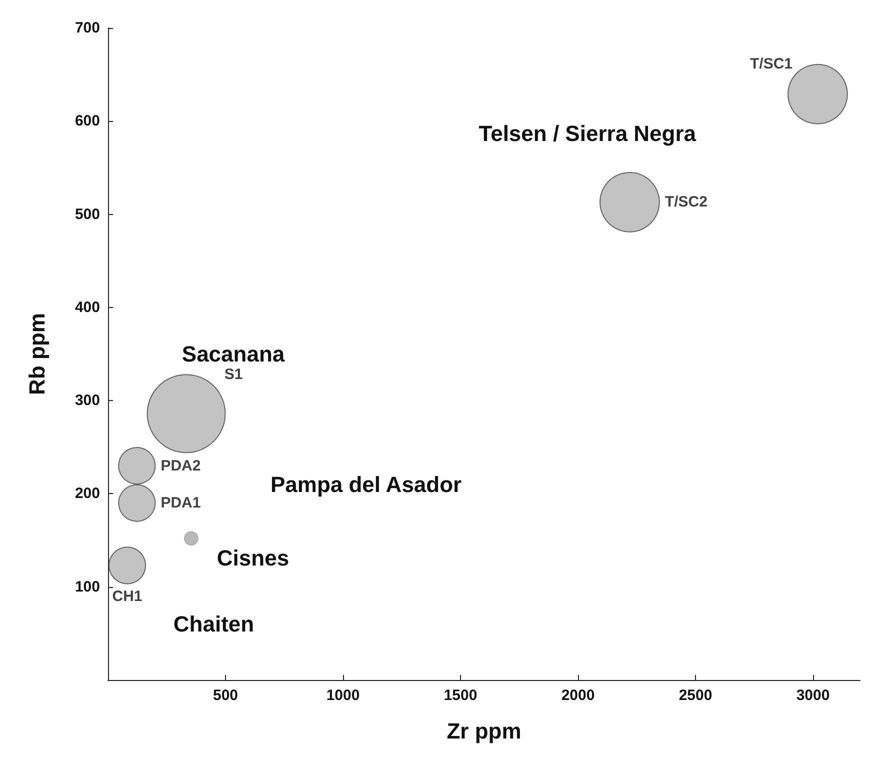 This screenshot has width=876, height=766. I want to click on annotation: Sacanana, so click(234, 354).